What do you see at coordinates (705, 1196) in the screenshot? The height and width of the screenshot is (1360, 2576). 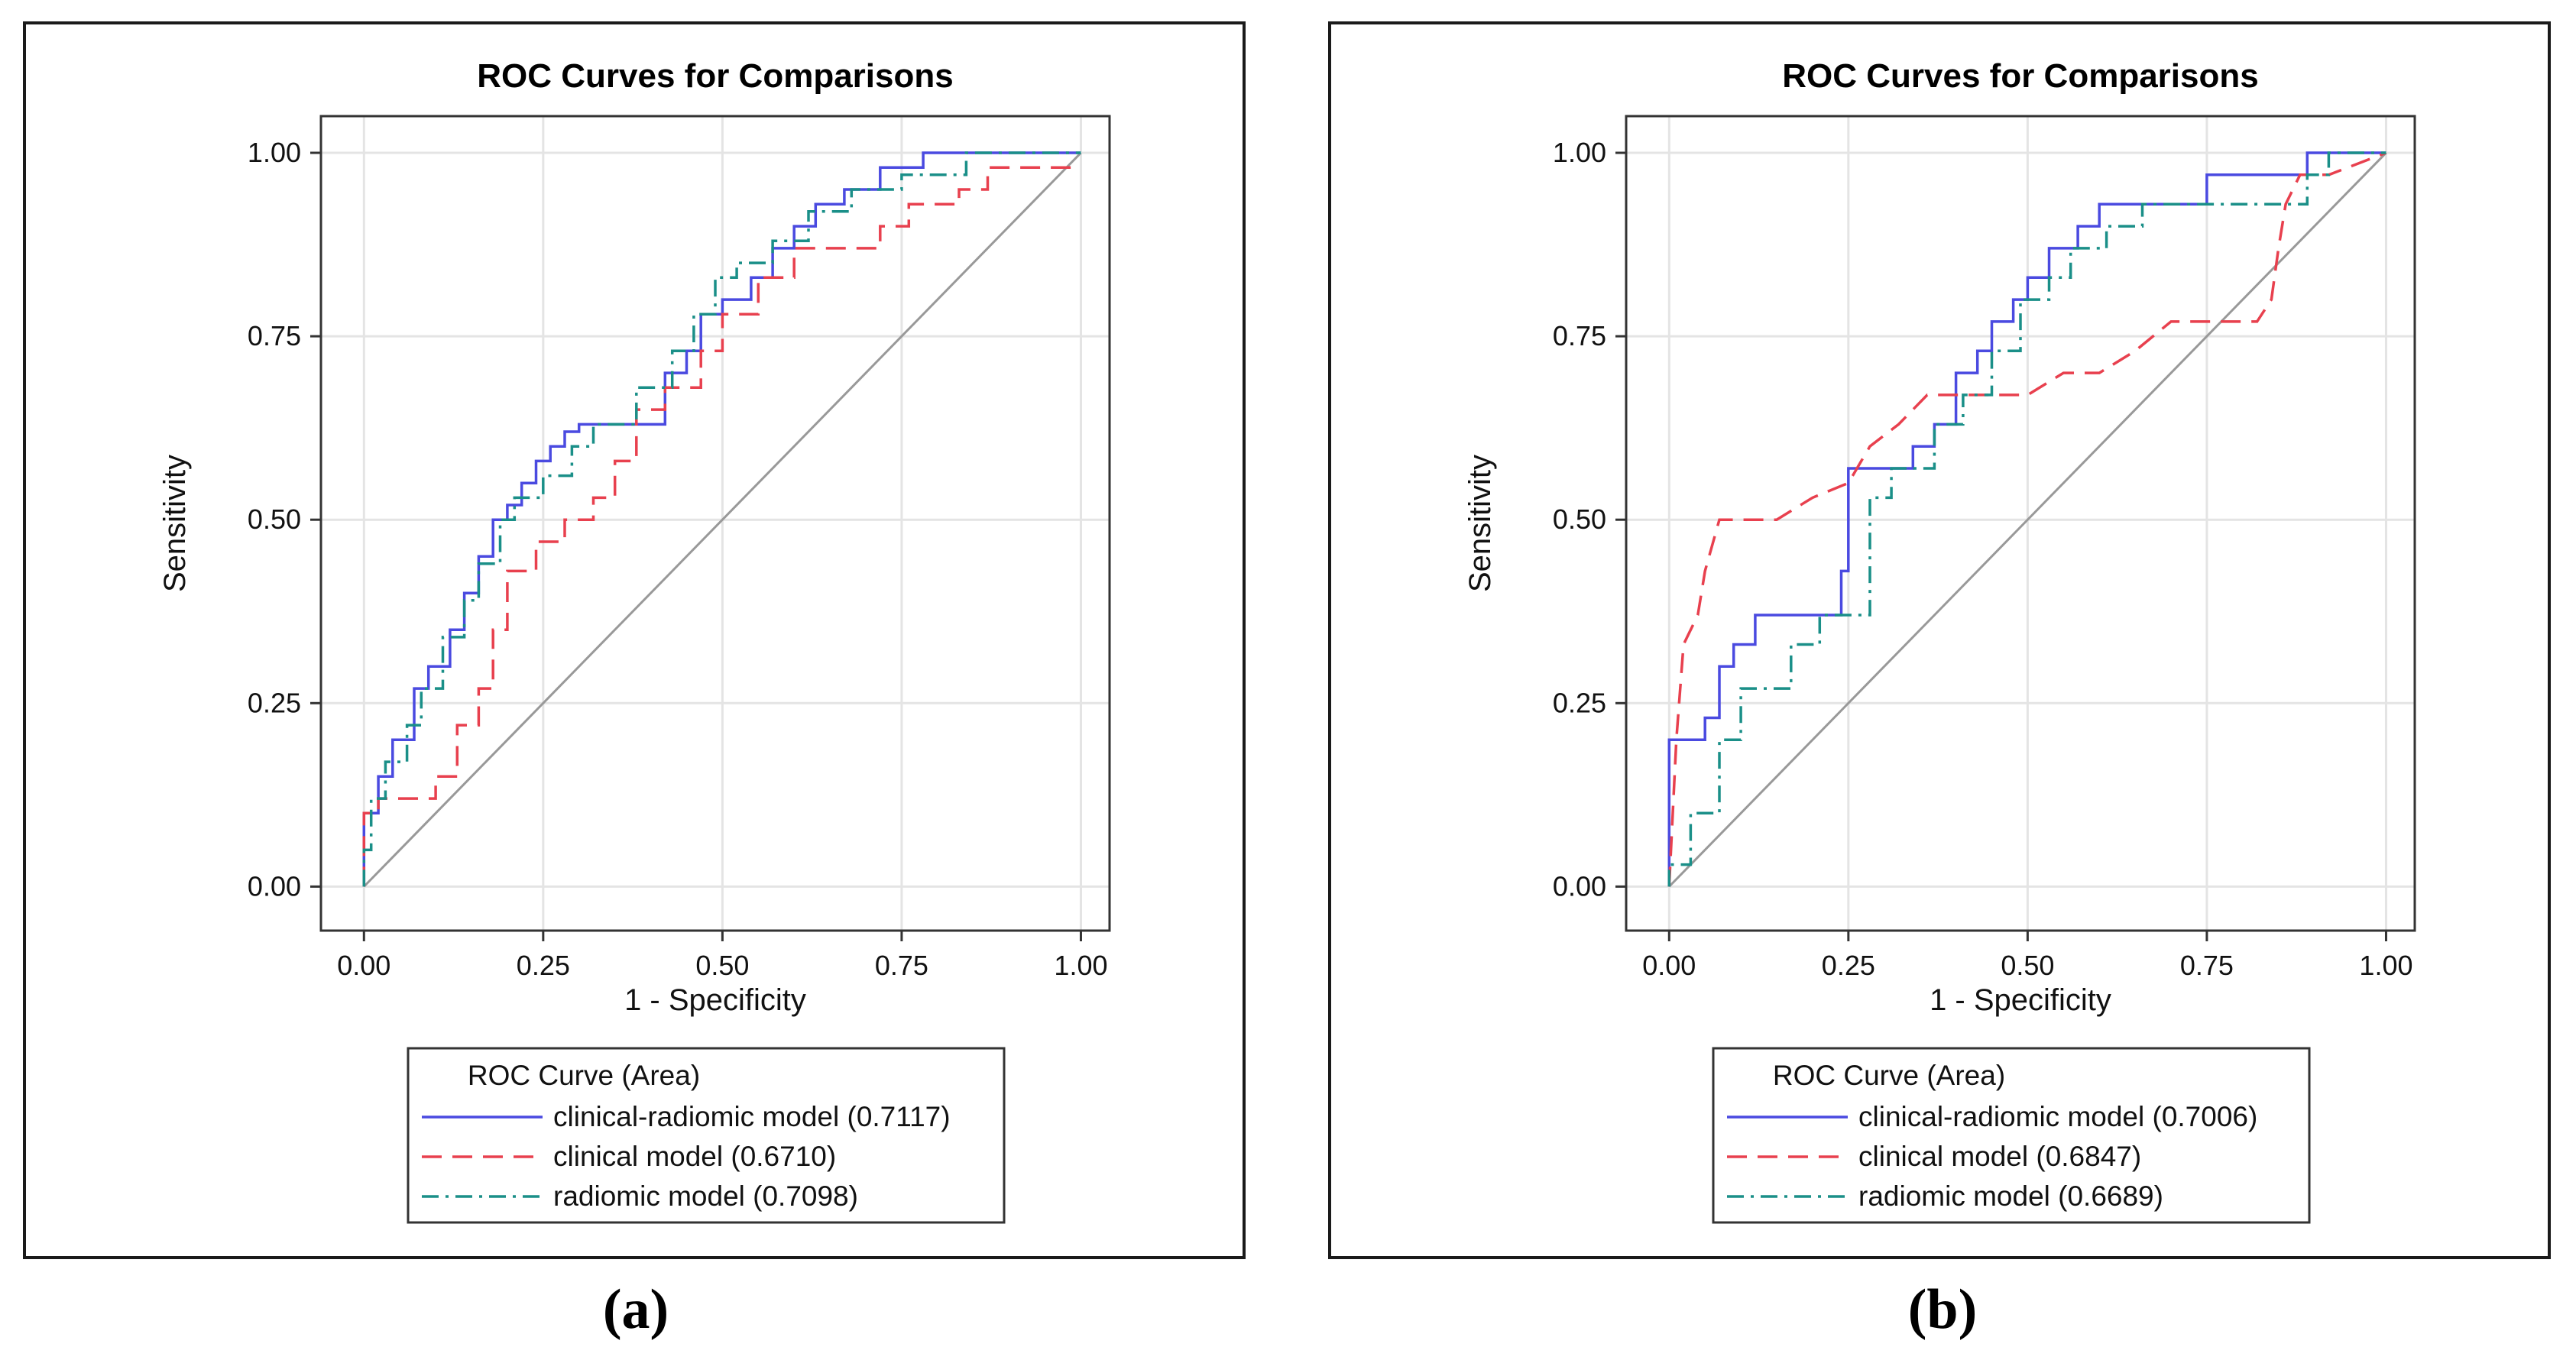 I see `legend-entry-label: radiomic model (0.7098)` at bounding box center [705, 1196].